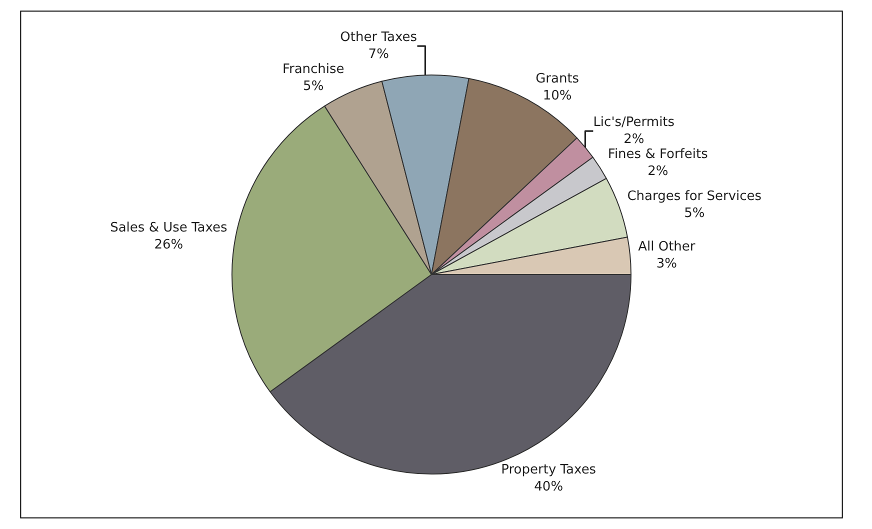 This screenshot has width=872, height=529. I want to click on data-label: 7%, so click(378, 54).